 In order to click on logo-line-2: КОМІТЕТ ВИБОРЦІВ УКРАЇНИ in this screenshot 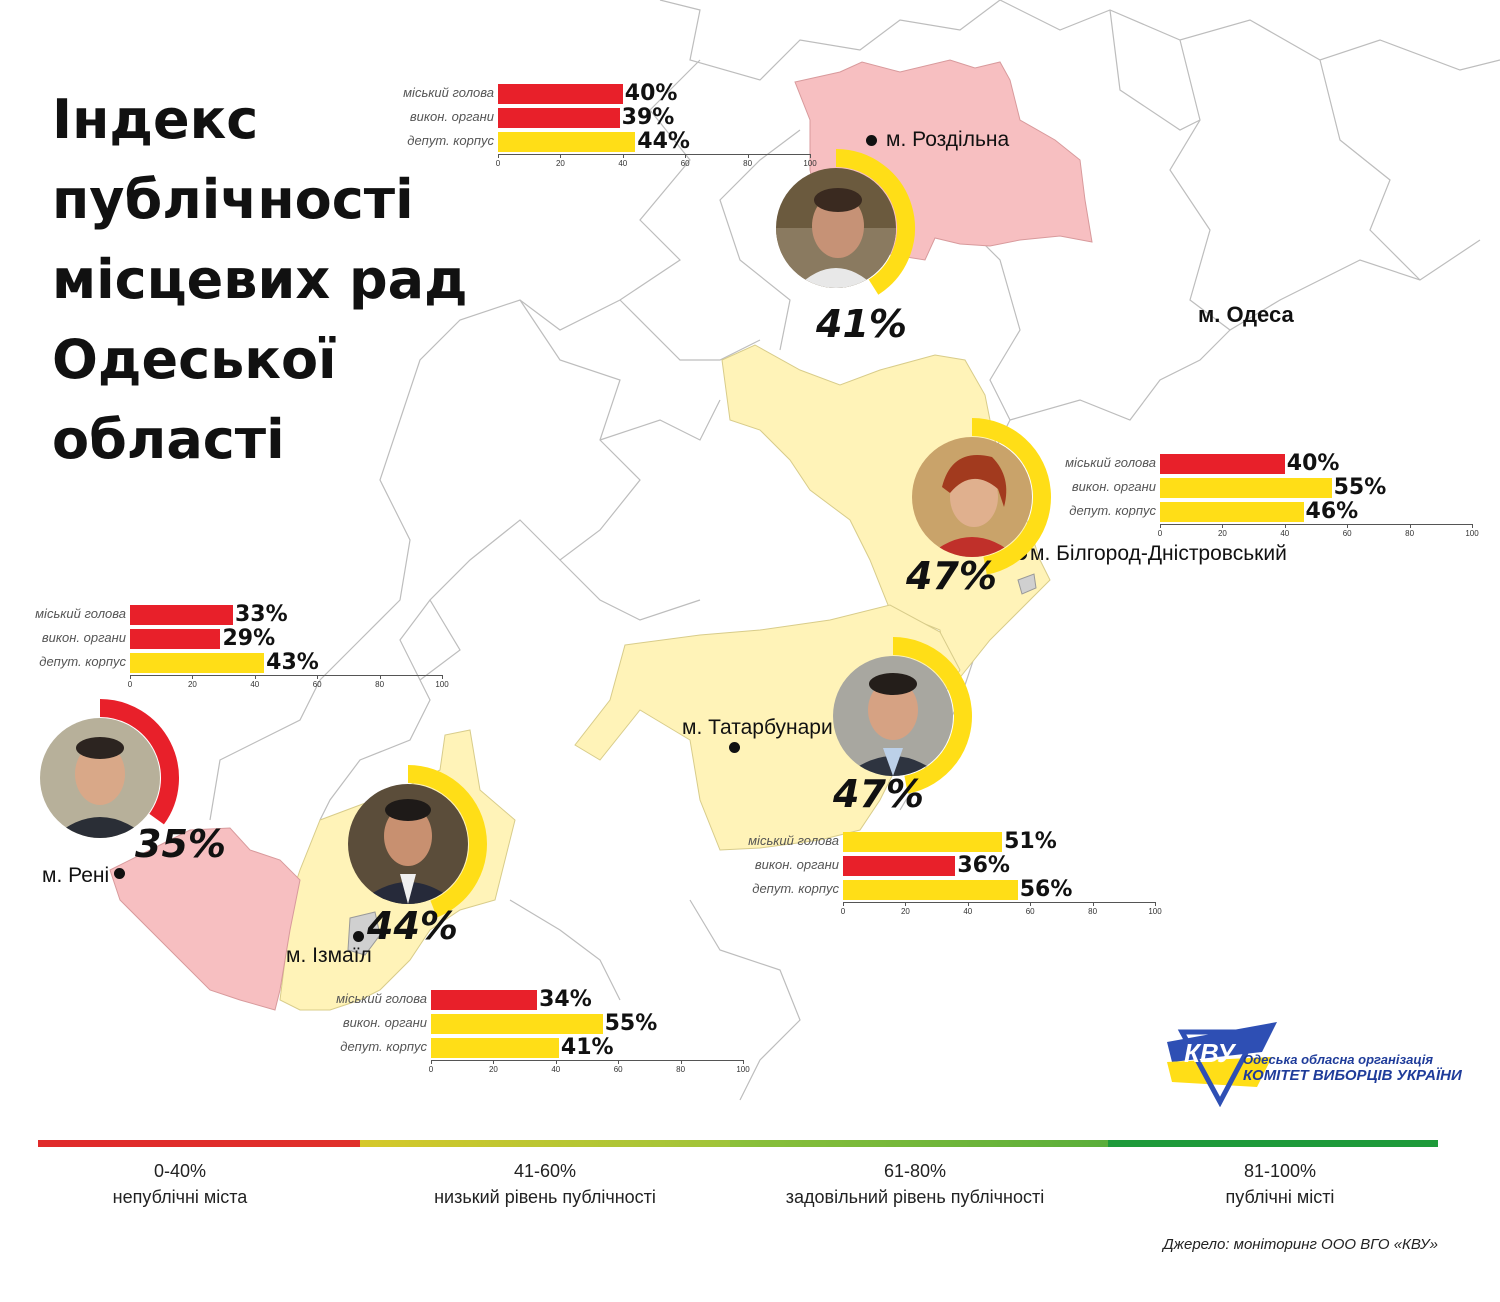, I will do `click(1352, 1075)`.